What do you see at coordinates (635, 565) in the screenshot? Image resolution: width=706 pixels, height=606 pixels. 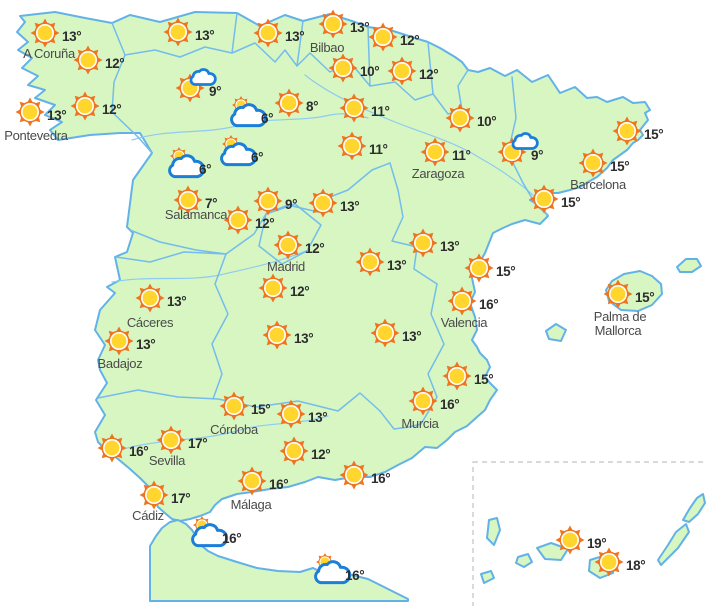 I see `temperature-label: 18°` at bounding box center [635, 565].